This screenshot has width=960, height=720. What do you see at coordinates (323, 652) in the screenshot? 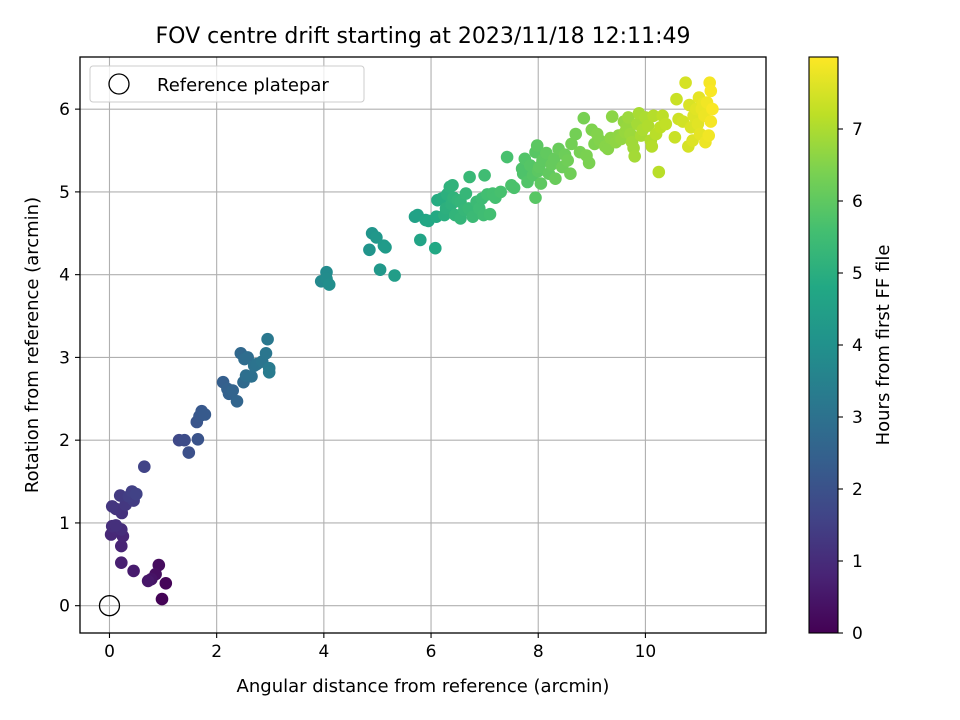
I see `x-tick-label: 4` at bounding box center [323, 652].